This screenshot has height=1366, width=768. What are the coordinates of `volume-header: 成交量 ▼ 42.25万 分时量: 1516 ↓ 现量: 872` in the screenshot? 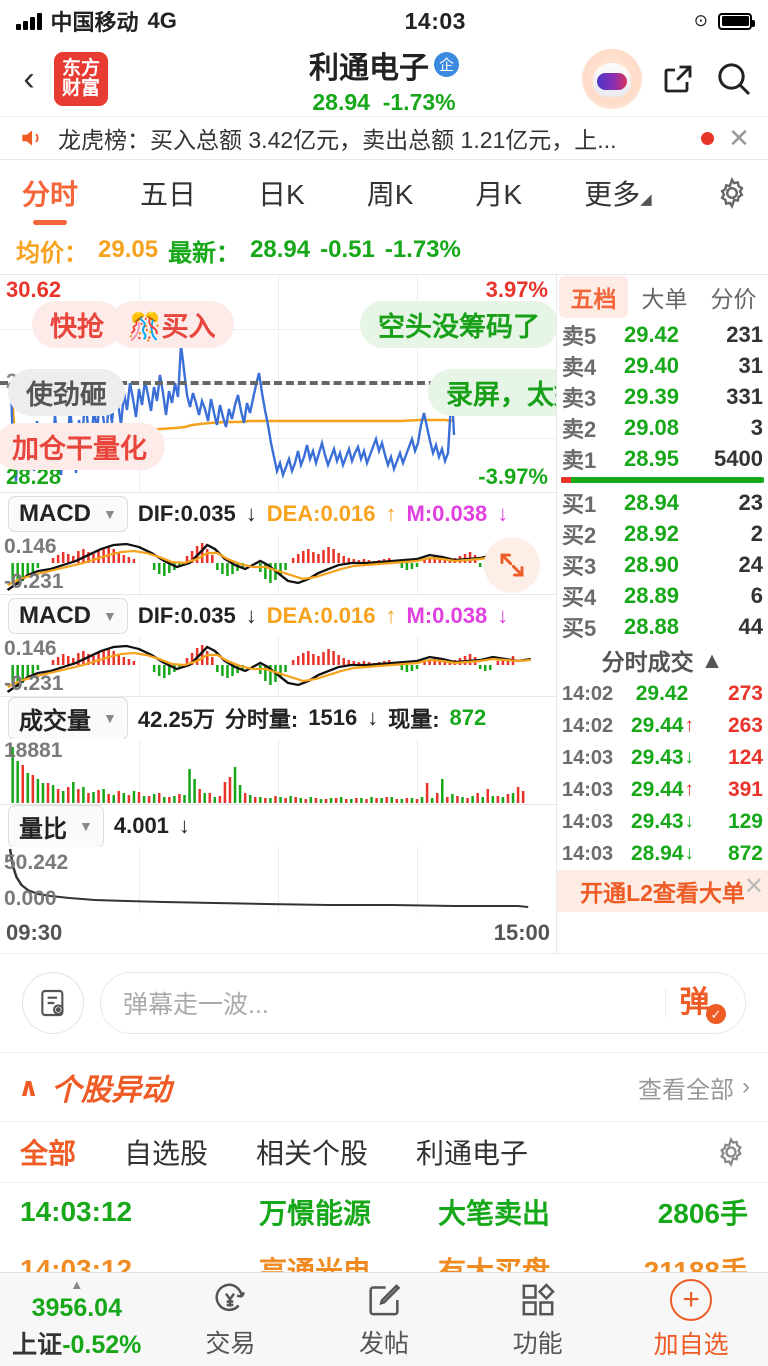 It's located at (278, 718).